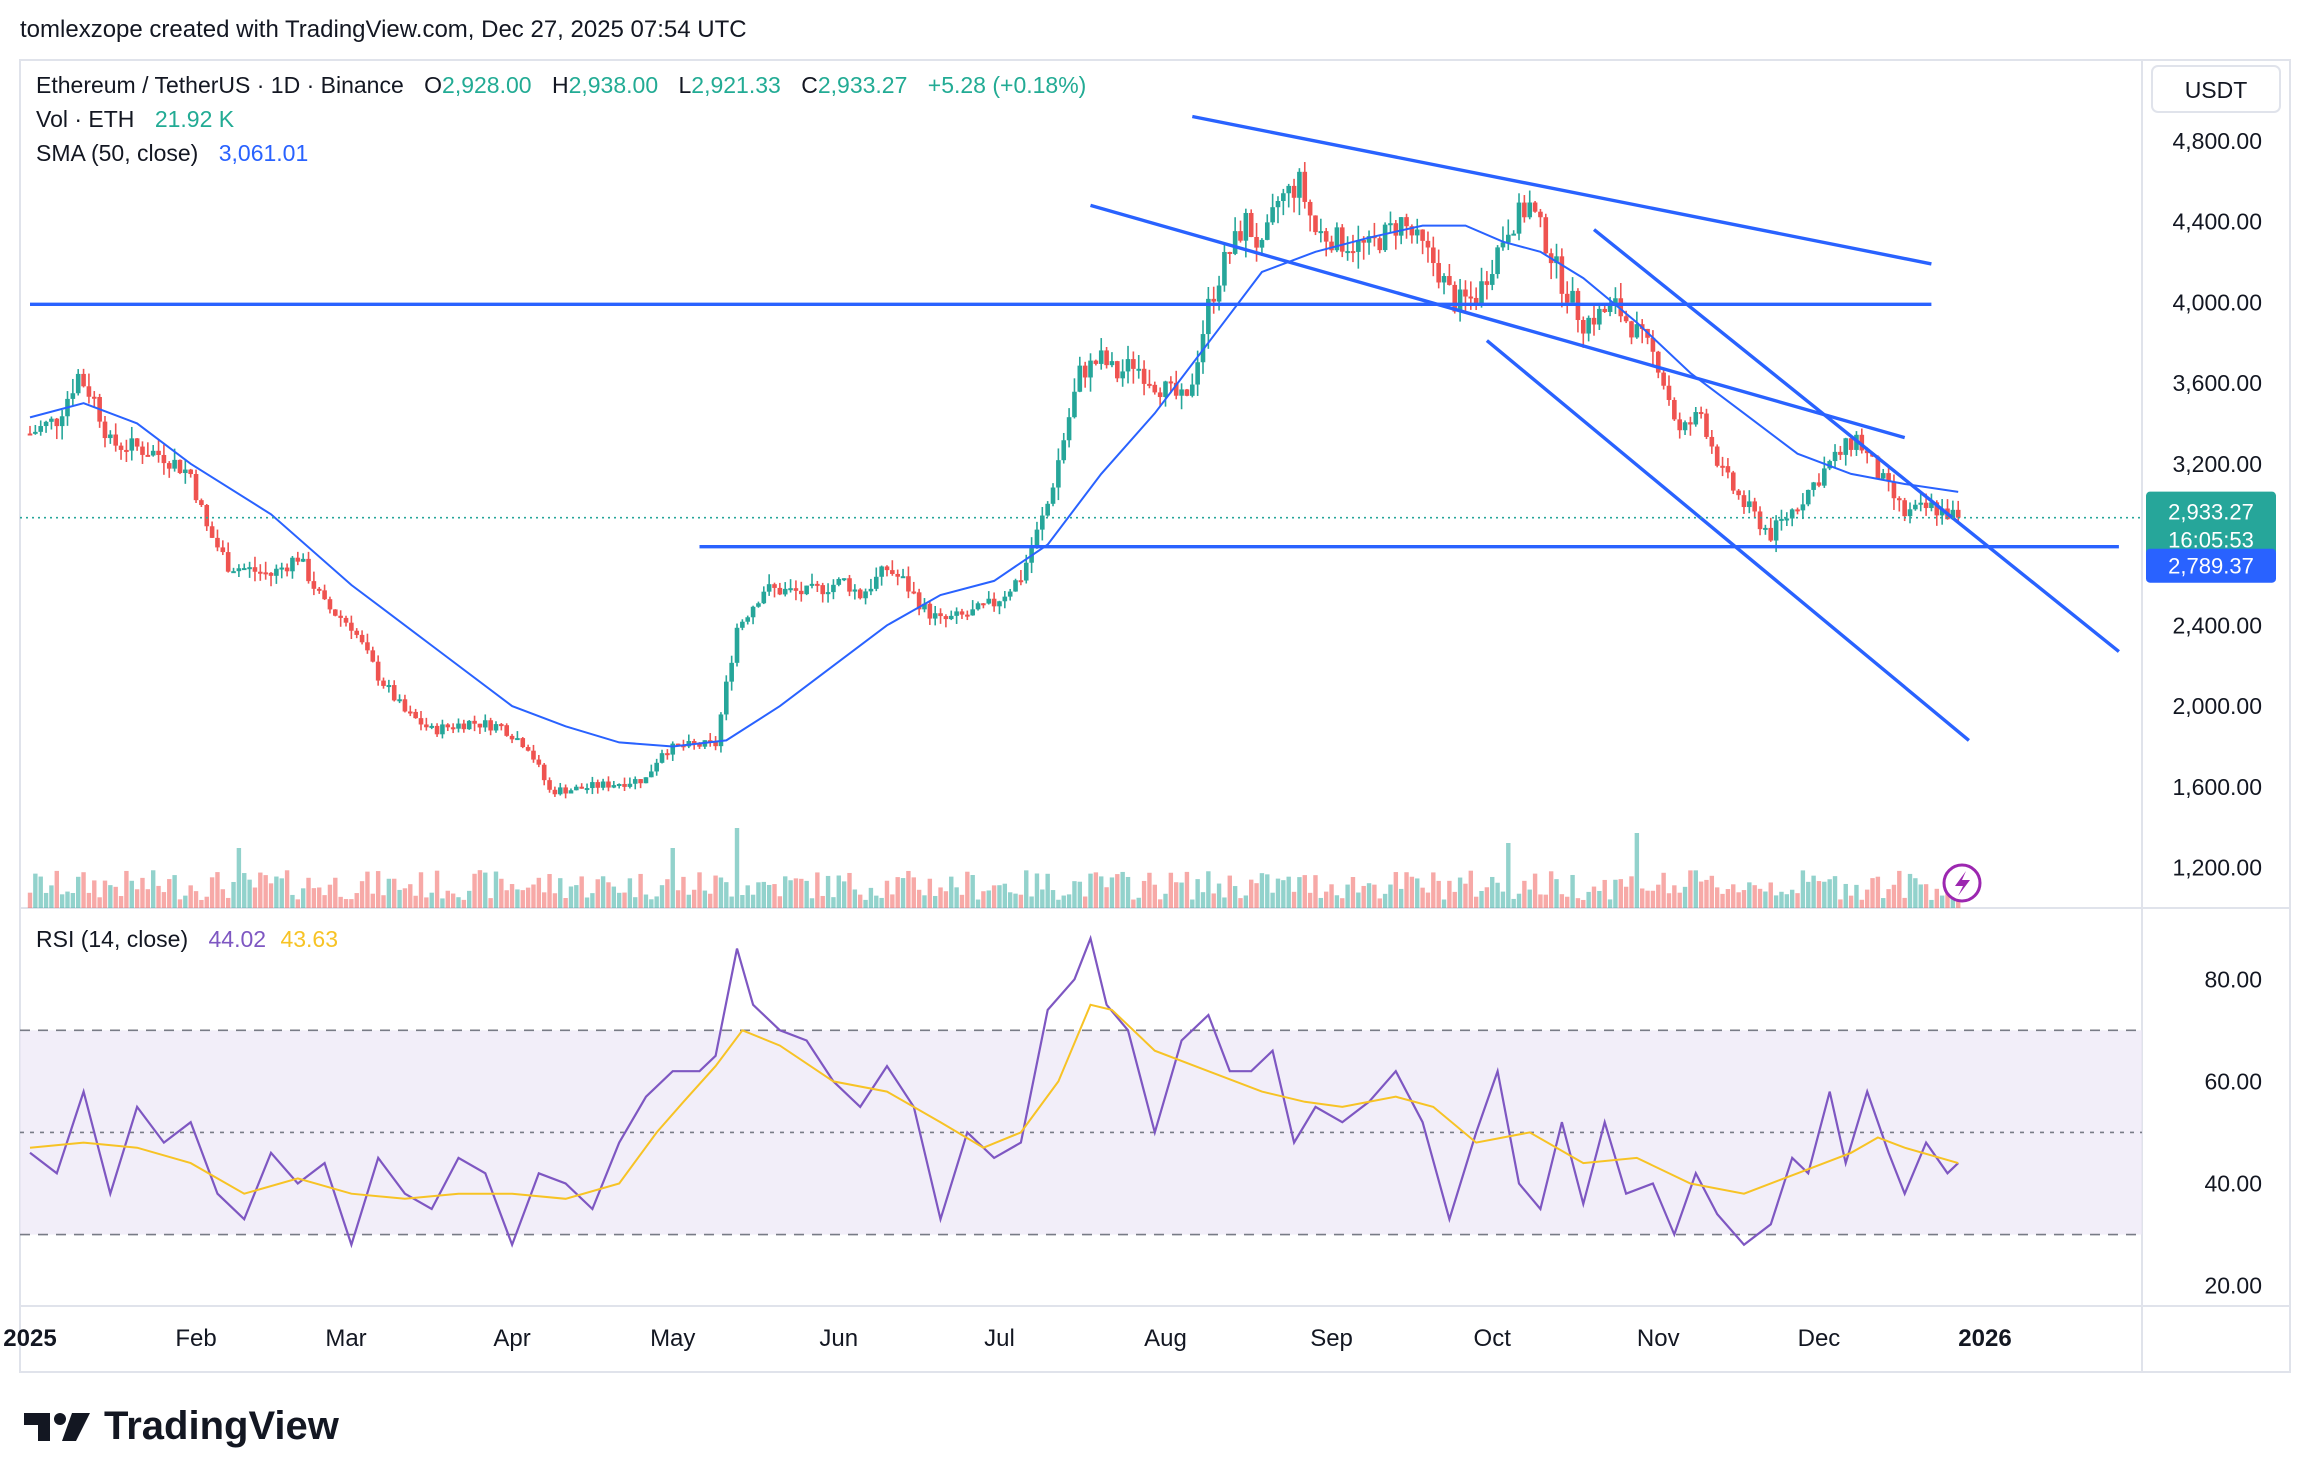  What do you see at coordinates (1856, 440) in the screenshot?
I see `trendline-descending` at bounding box center [1856, 440].